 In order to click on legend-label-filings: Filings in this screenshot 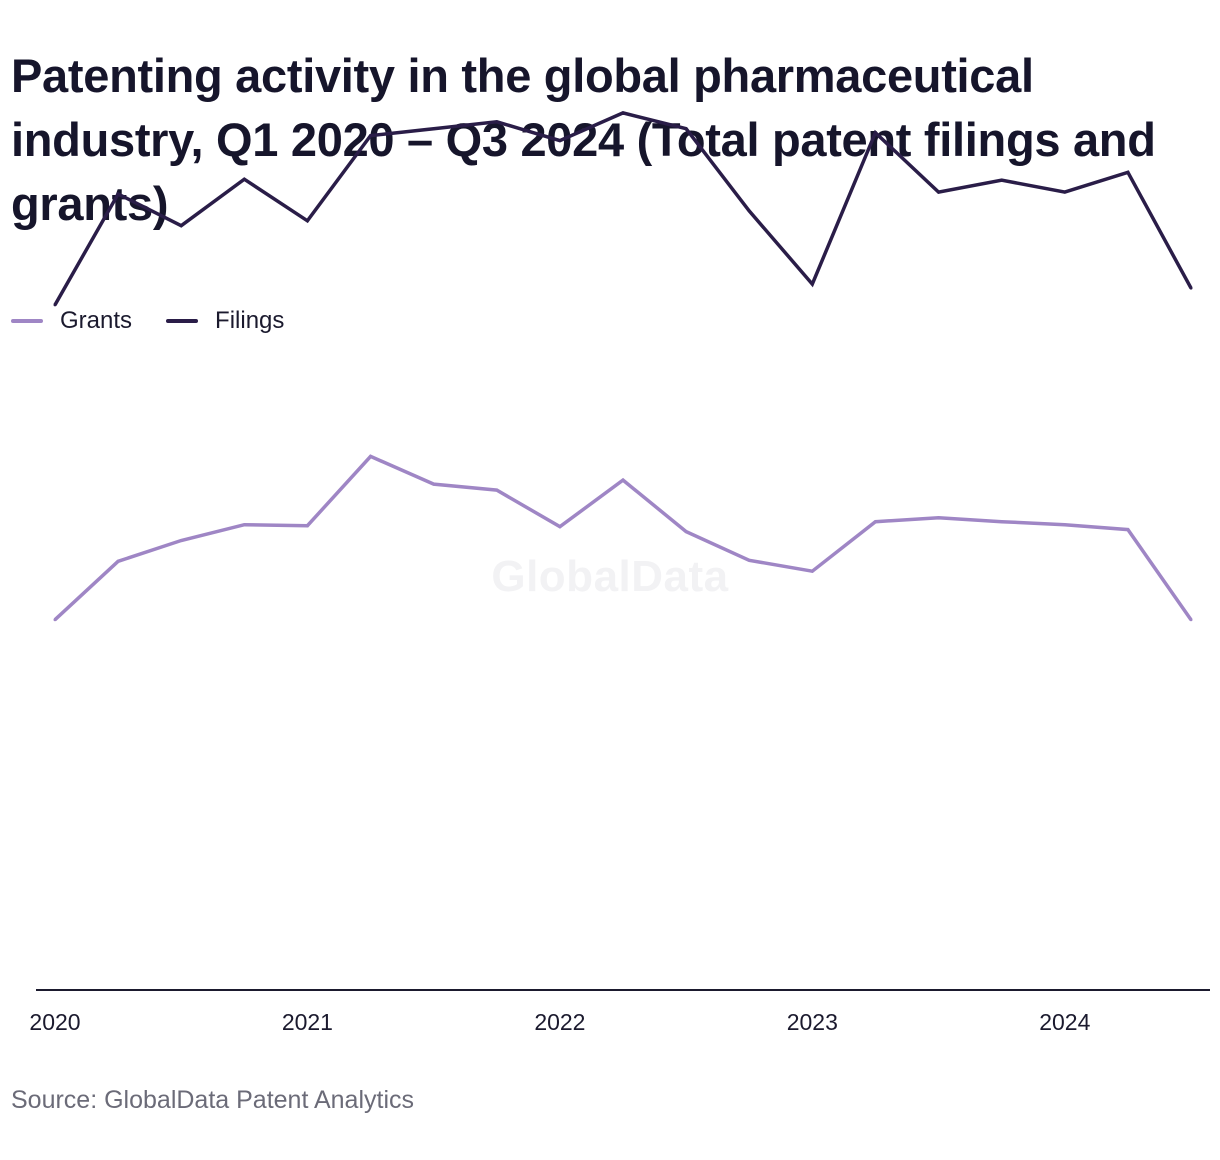, I will do `click(250, 320)`.